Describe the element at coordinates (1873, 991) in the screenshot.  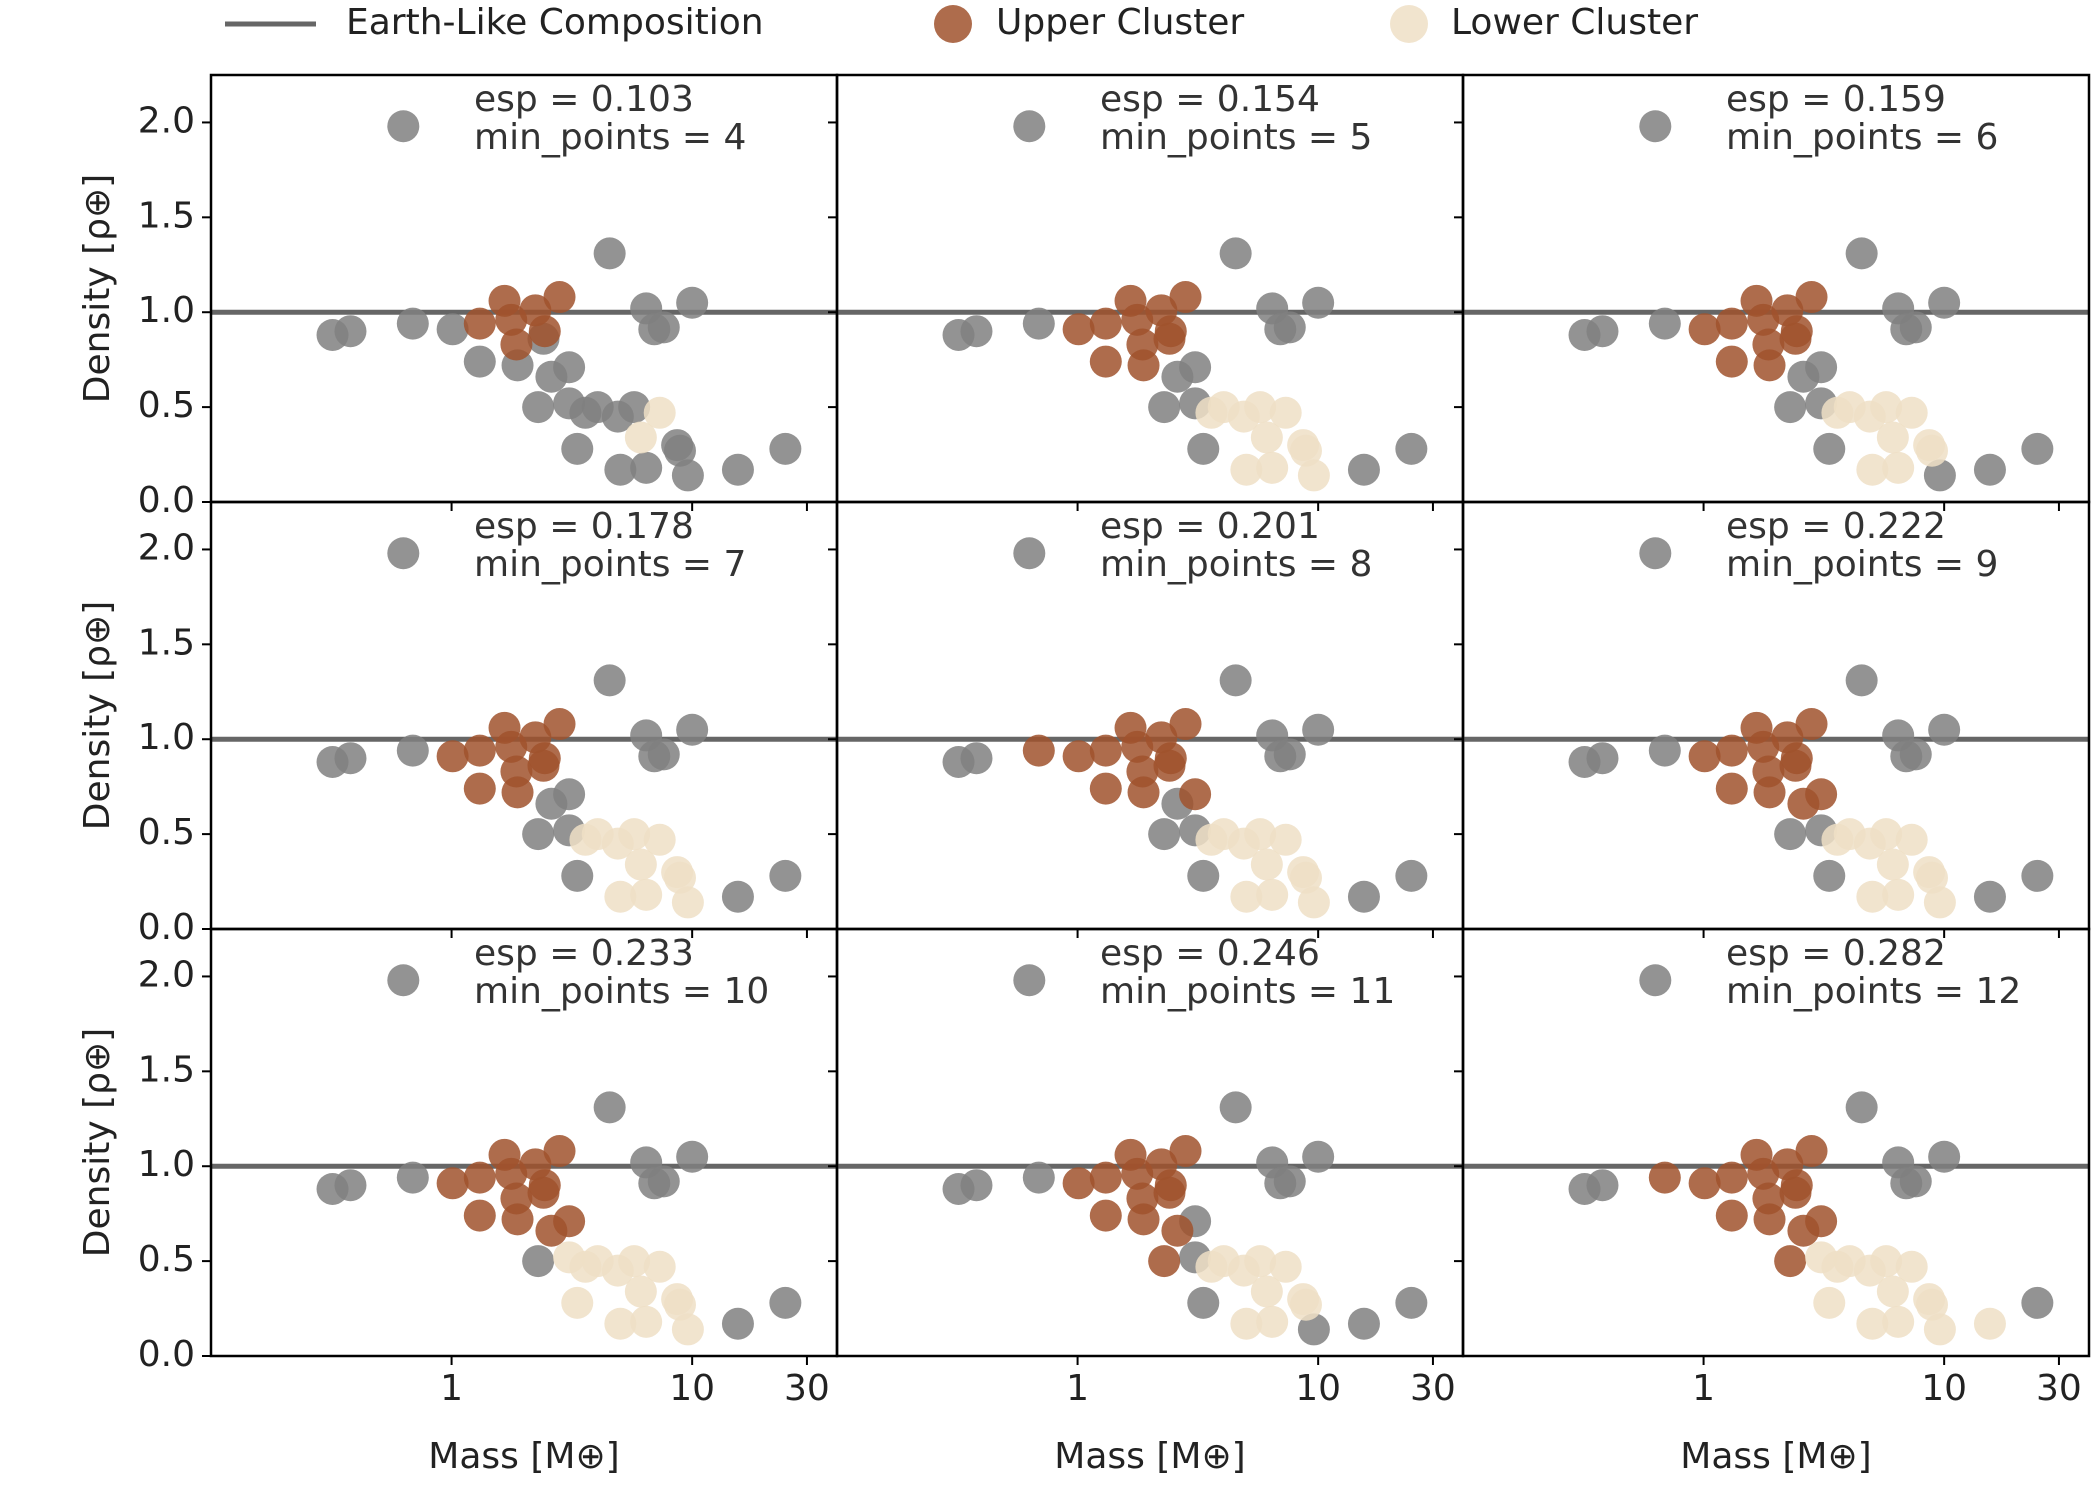
I see `annotation: min_points = 12` at that location.